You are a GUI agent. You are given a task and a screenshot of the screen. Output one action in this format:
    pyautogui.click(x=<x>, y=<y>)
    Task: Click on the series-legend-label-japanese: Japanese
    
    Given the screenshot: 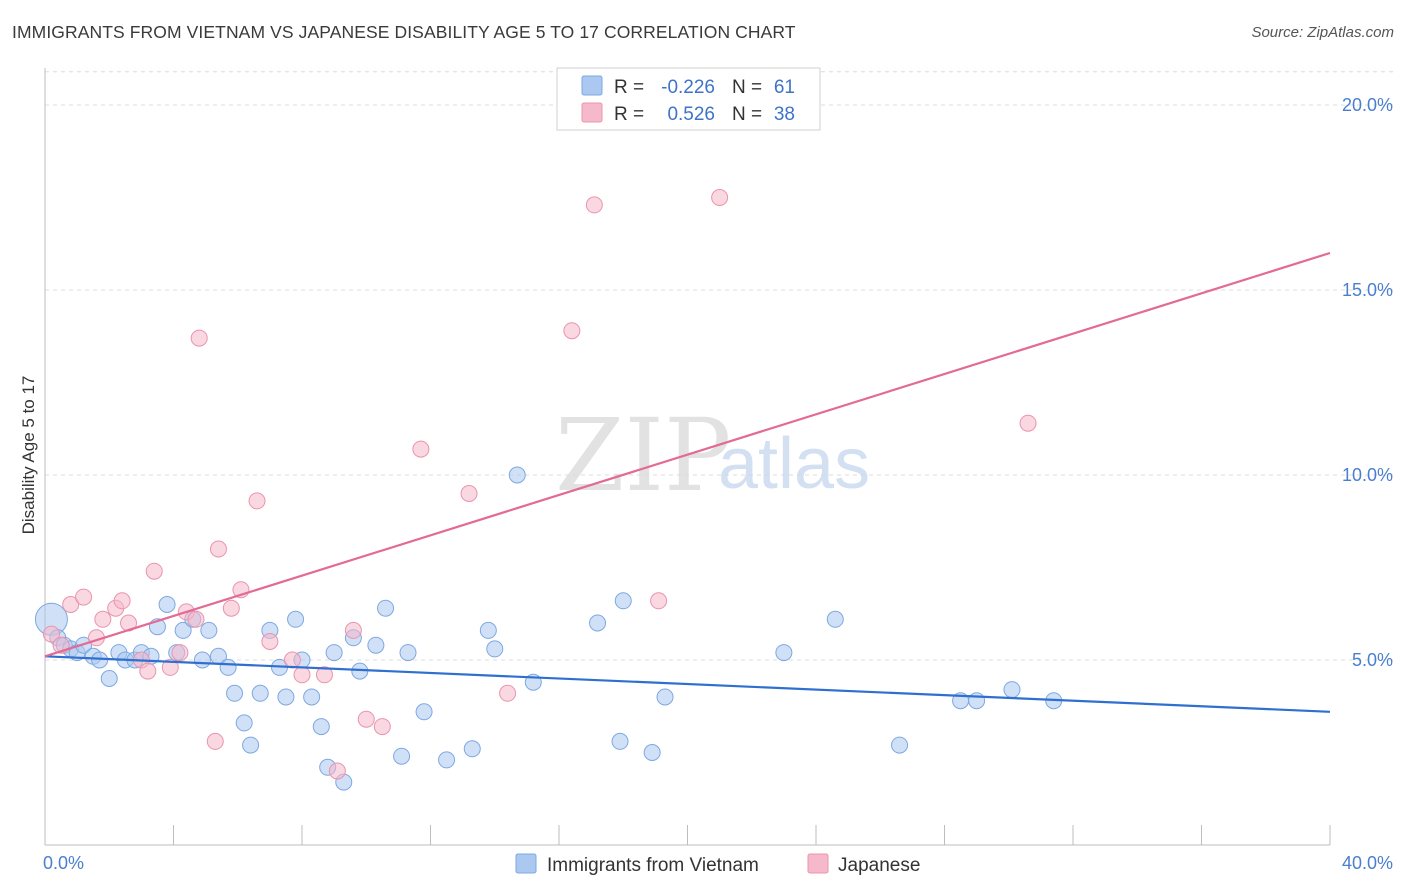 What is the action you would take?
    pyautogui.click(x=879, y=865)
    